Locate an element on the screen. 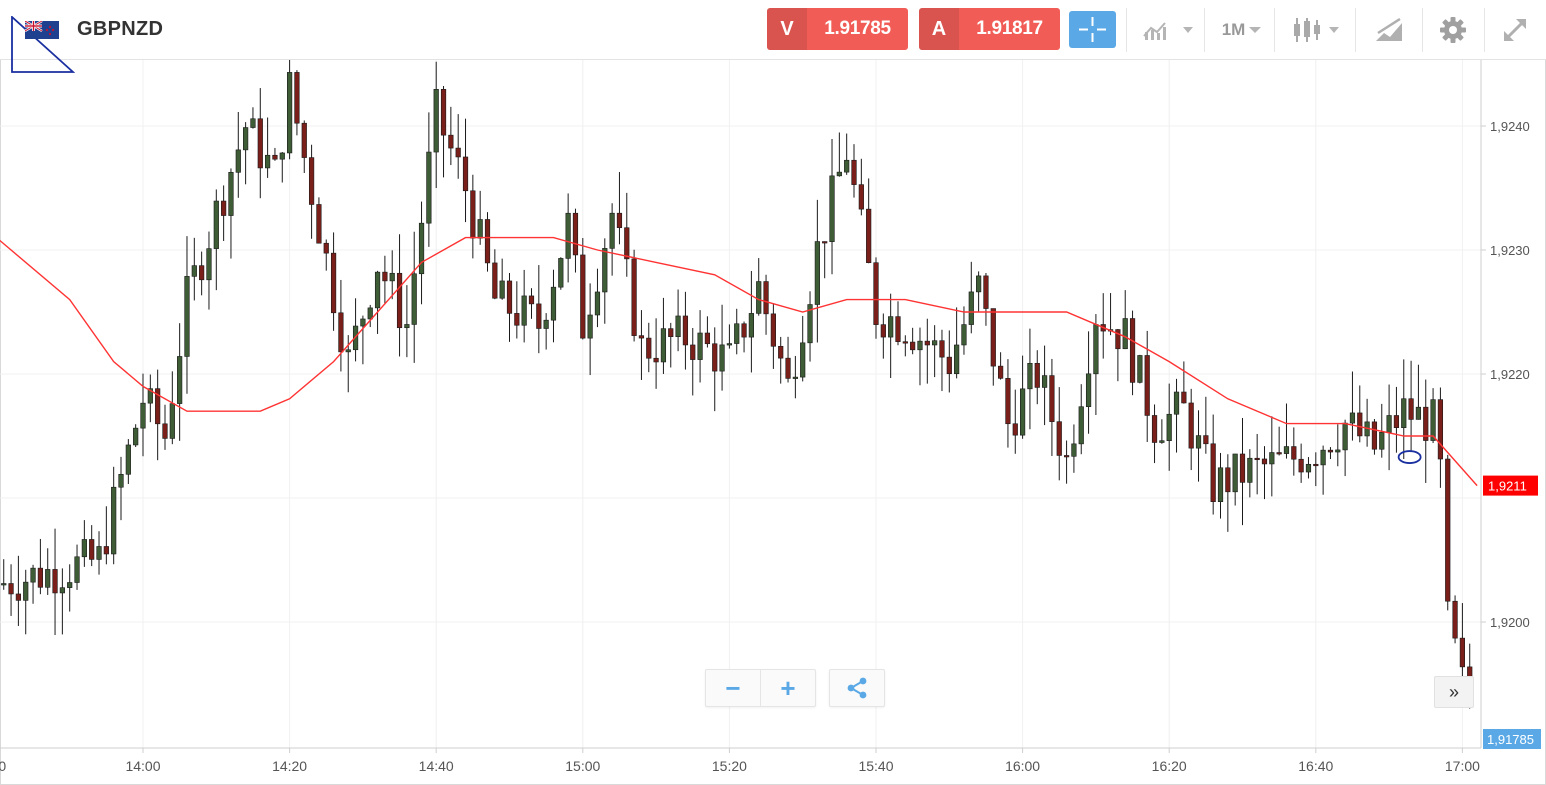 This screenshot has height=785, width=1546. share-button is located at coordinates (857, 688).